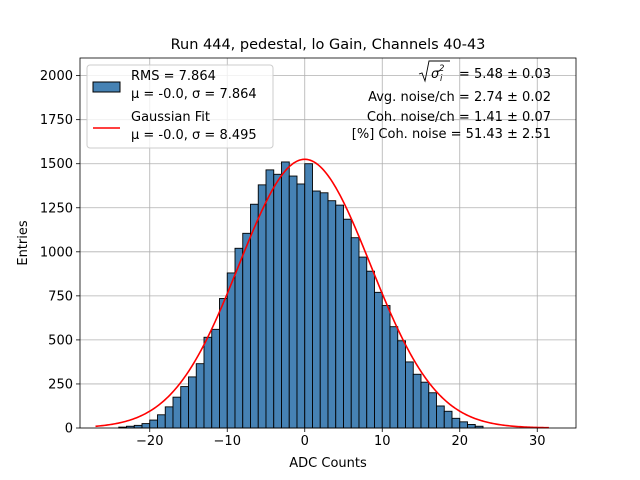  I want to click on svg-text: σ, so click(435, 74).